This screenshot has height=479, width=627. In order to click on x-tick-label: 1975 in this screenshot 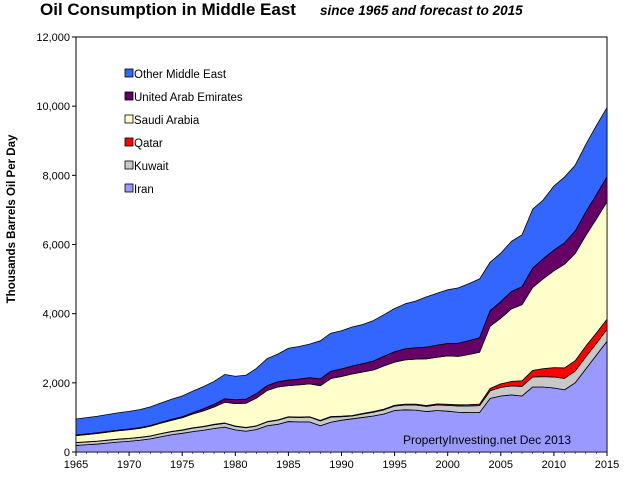, I will do `click(182, 465)`.